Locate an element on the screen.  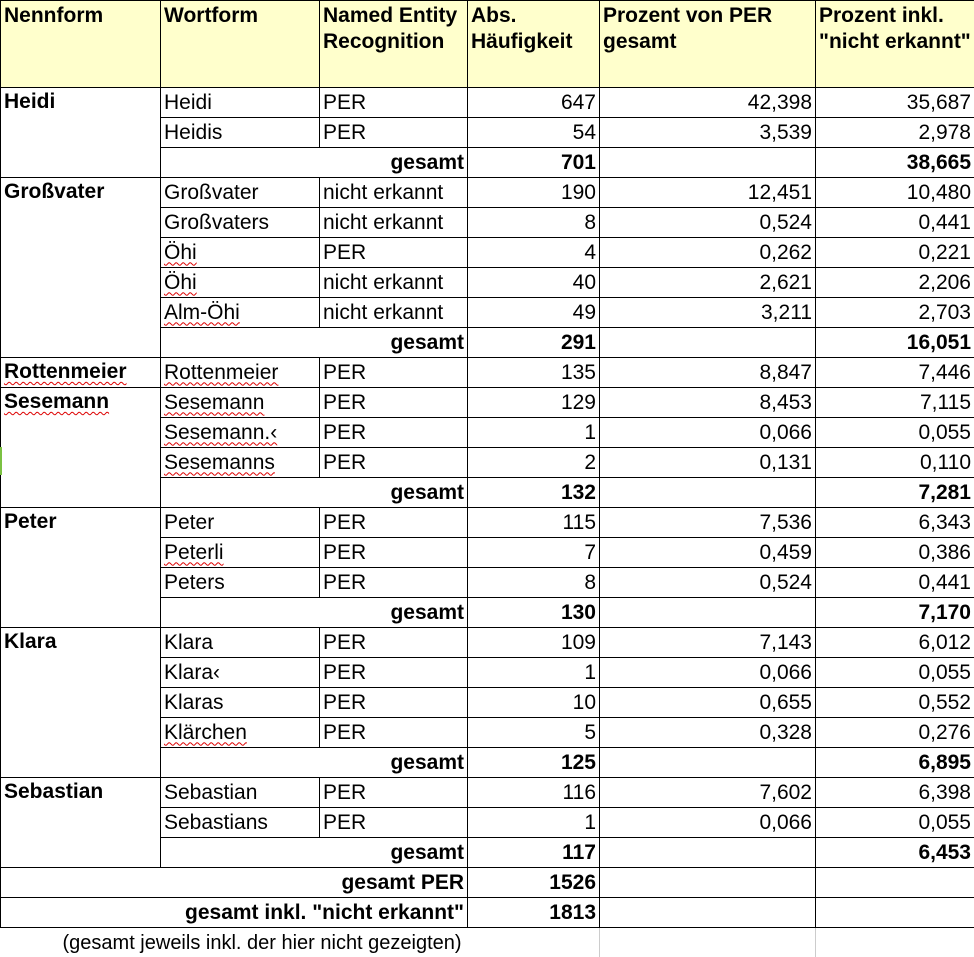
cell-pct-per: 2,621 is located at coordinates (708, 283).